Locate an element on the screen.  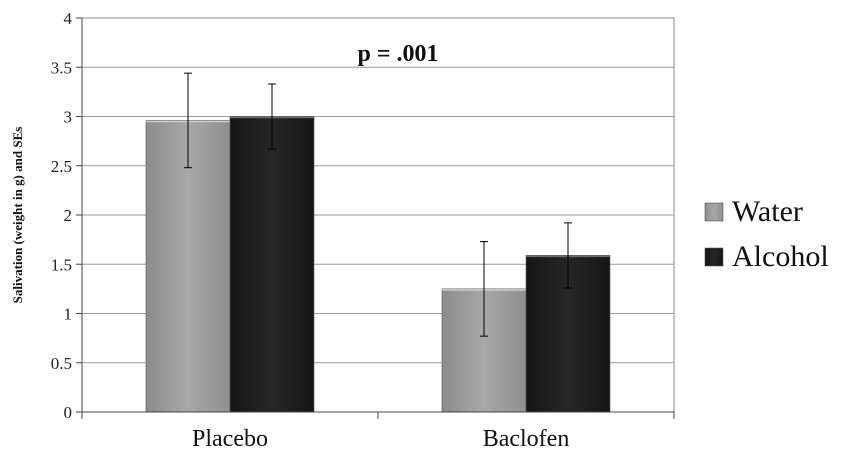
legend: Water Alcohol is located at coordinates (766, 234).